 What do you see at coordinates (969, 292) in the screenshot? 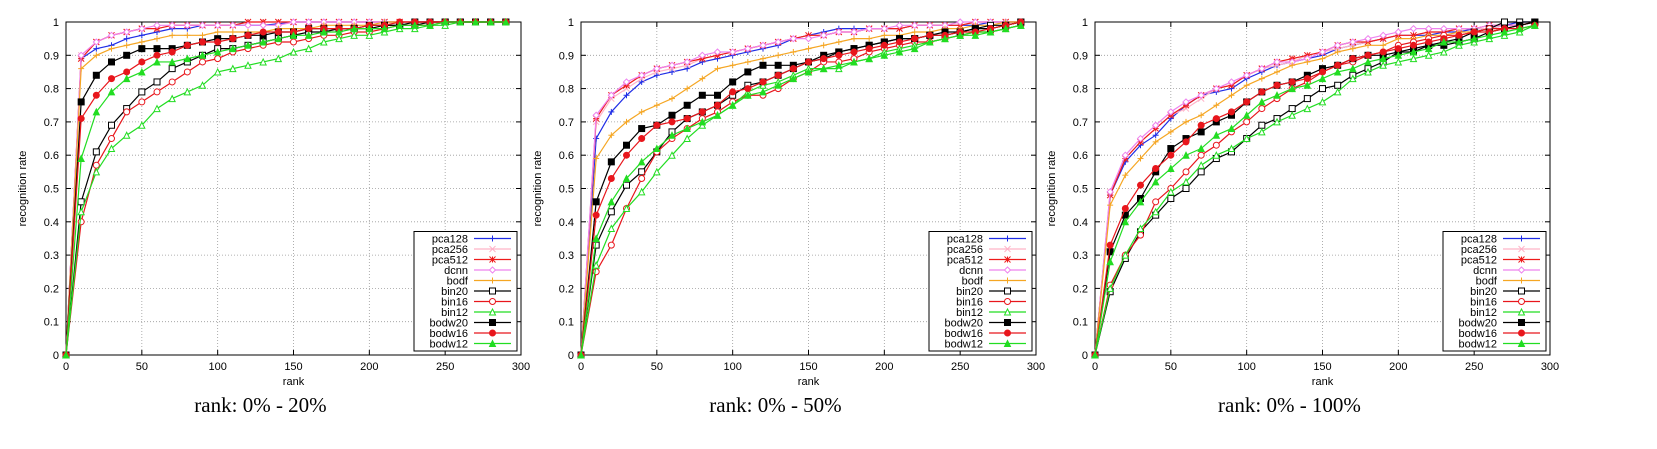
I see `legend-label: bin20` at bounding box center [969, 292].